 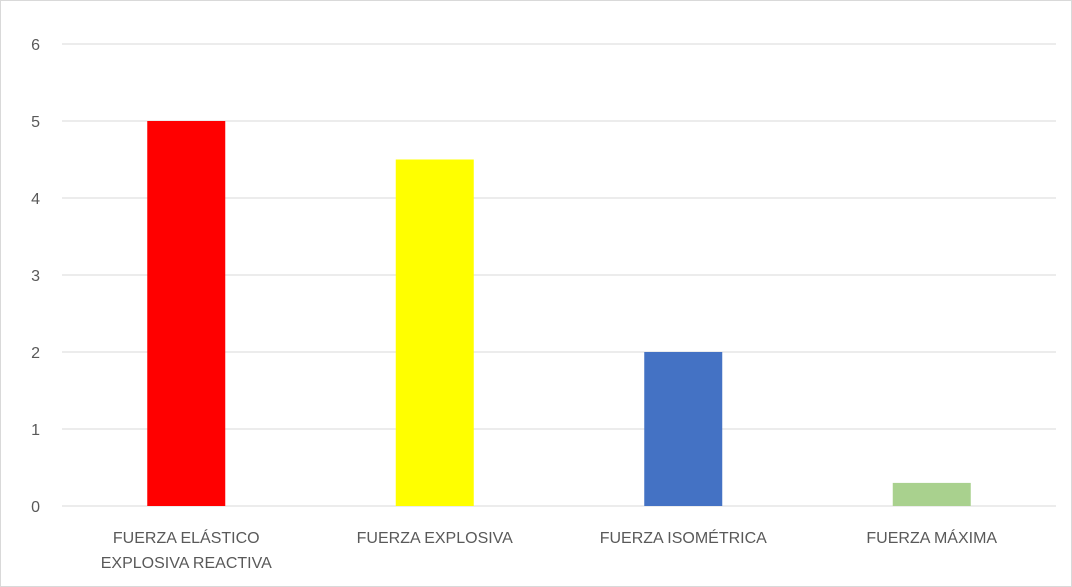 What do you see at coordinates (35, 430) in the screenshot?
I see `y-tick-label: 1` at bounding box center [35, 430].